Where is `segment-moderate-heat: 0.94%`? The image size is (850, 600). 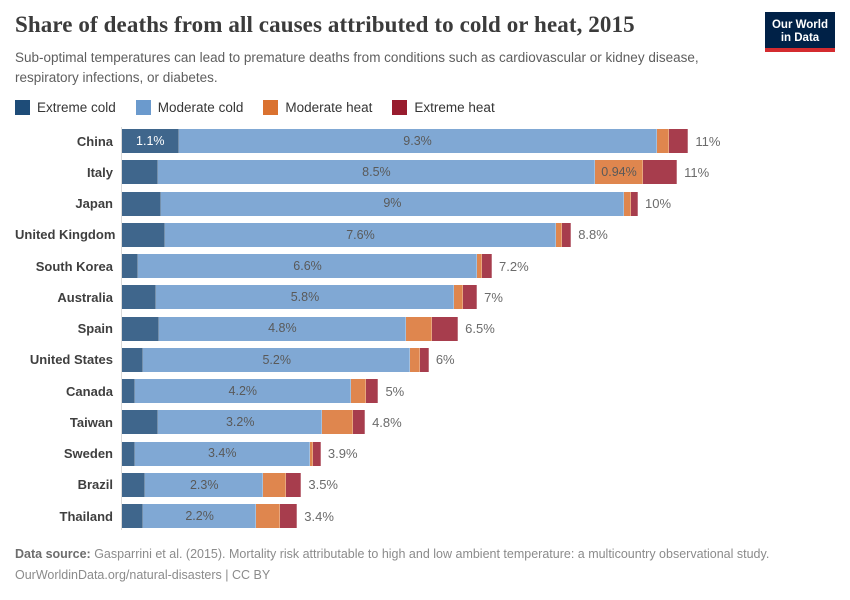
segment-moderate-heat: 0.94% is located at coordinates (619, 172).